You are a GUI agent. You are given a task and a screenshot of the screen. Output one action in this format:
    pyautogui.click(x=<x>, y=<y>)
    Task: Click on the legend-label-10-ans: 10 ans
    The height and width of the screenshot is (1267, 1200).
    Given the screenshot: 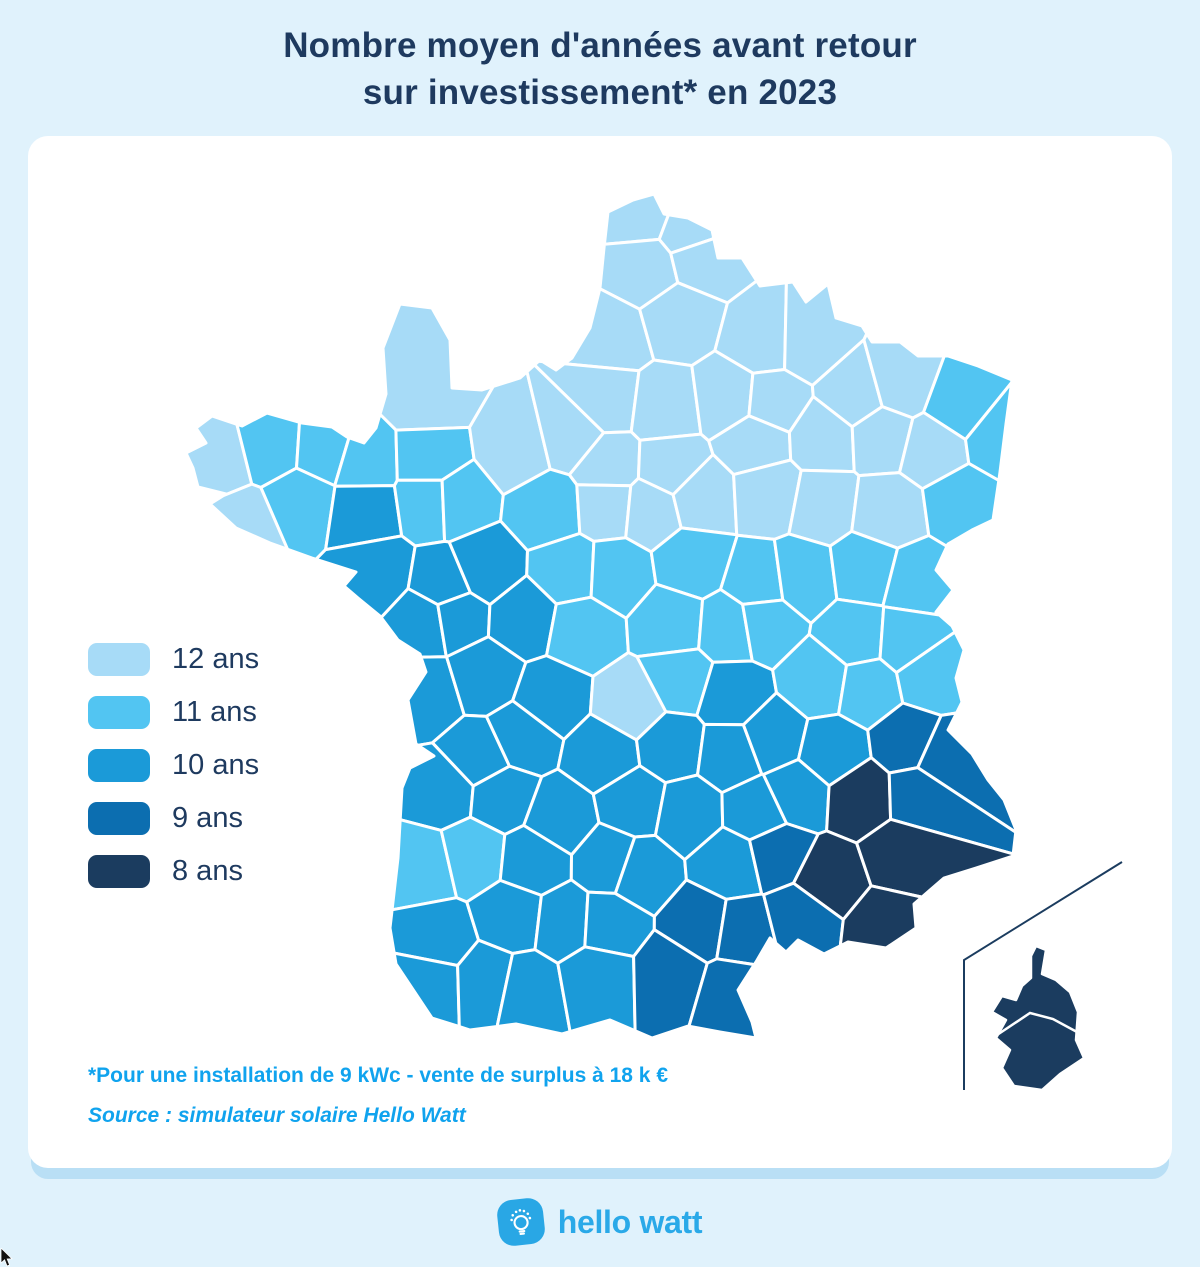 What is the action you would take?
    pyautogui.click(x=216, y=765)
    